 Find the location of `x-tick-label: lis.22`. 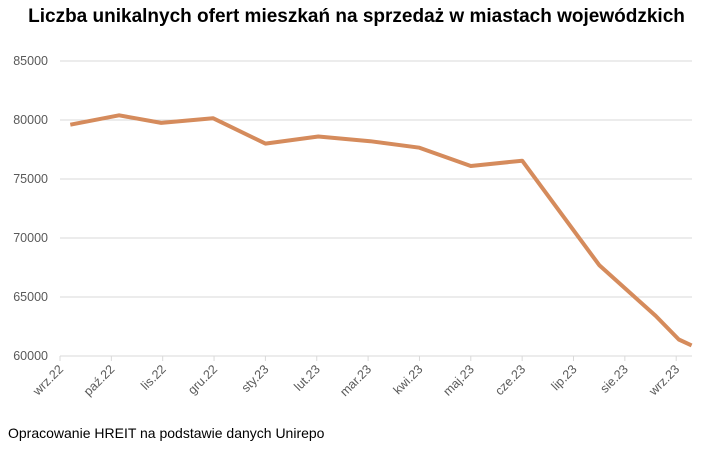

x-tick-label: lis.22 is located at coordinates (153, 377).